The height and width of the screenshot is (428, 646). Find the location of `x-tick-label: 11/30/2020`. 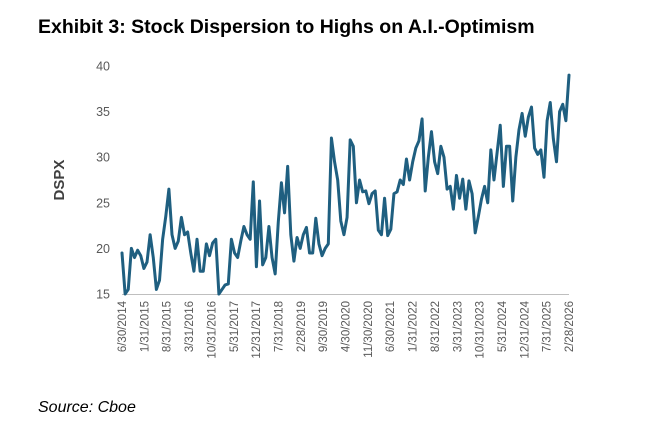

x-tick-label: 11/30/2020 is located at coordinates (369, 329).